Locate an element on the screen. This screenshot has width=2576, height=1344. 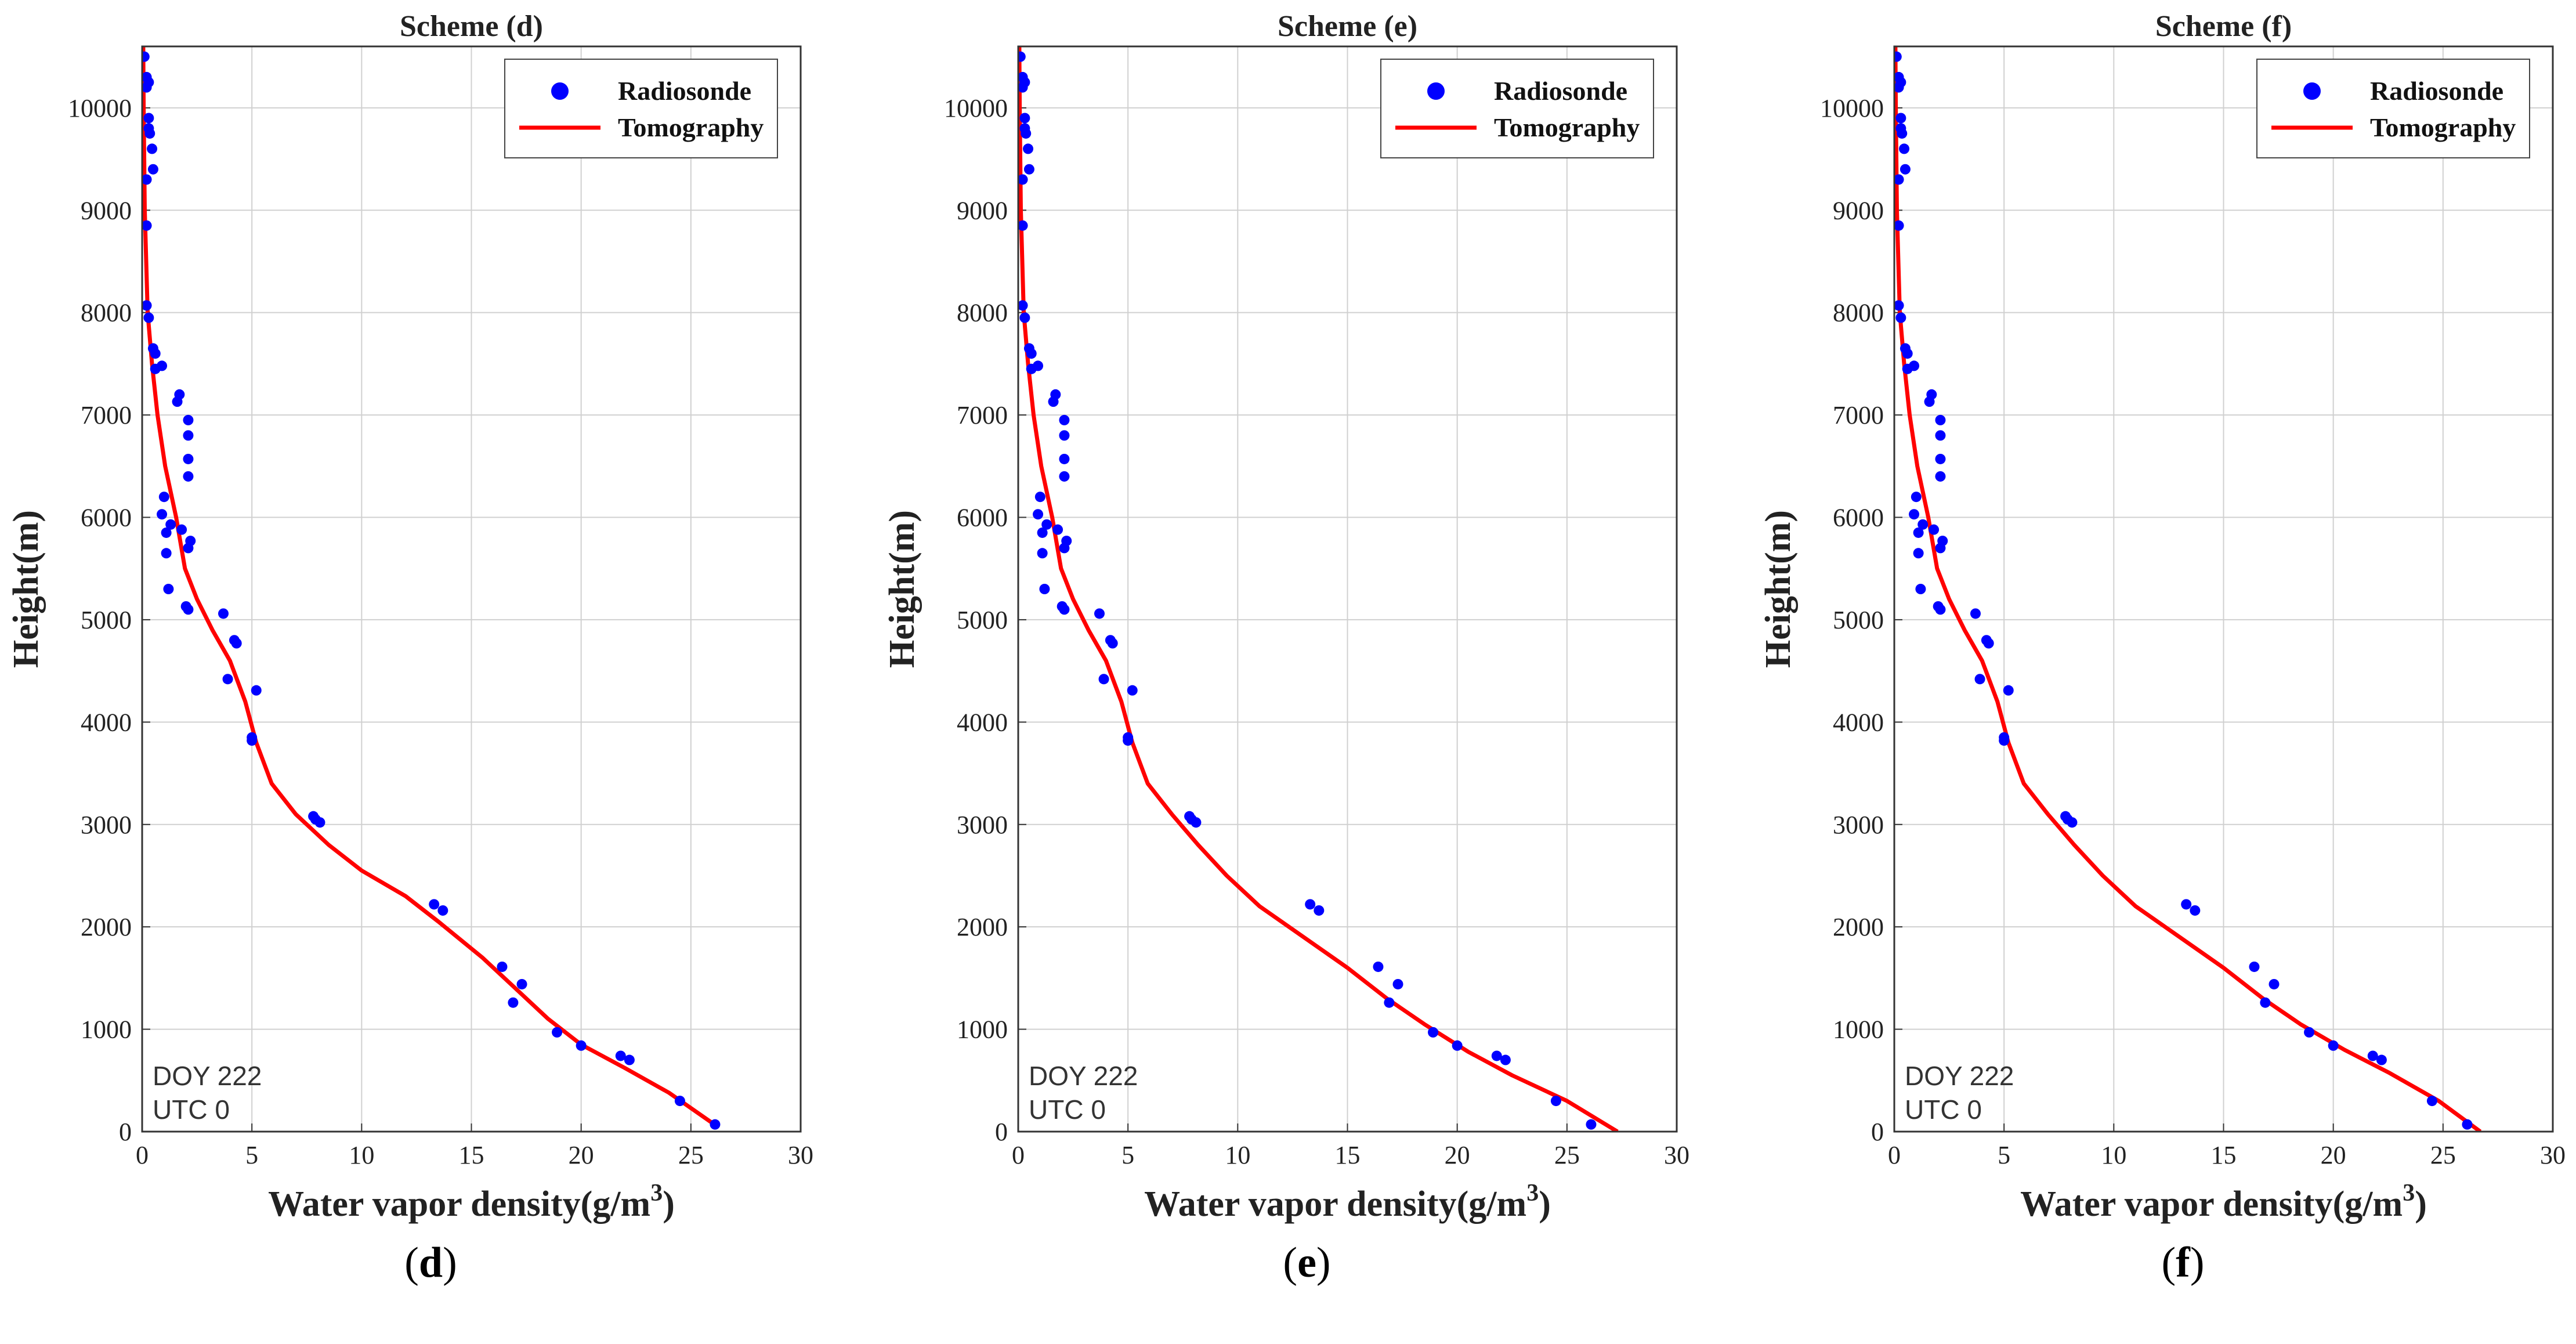
y-tick-label: 5000 is located at coordinates (106, 620).